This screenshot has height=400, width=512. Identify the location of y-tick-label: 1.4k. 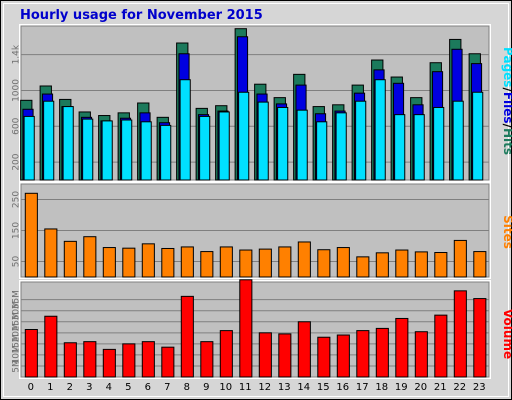
(17, 54).